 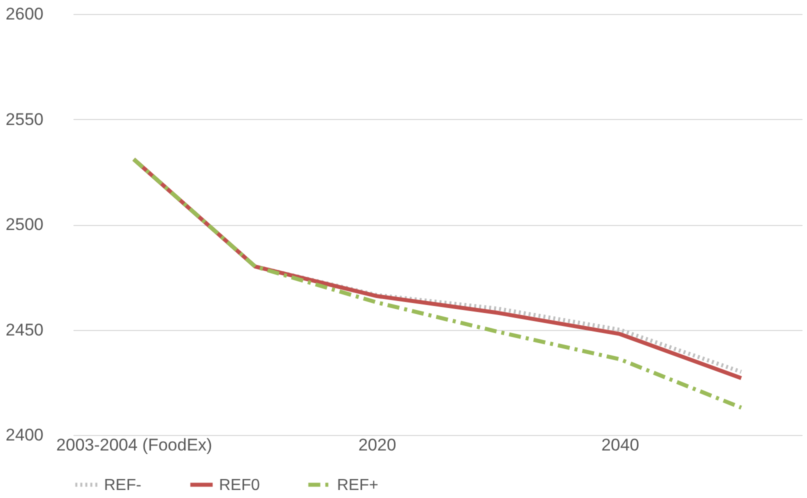 What do you see at coordinates (123, 485) in the screenshot?
I see `legend-label: REF-` at bounding box center [123, 485].